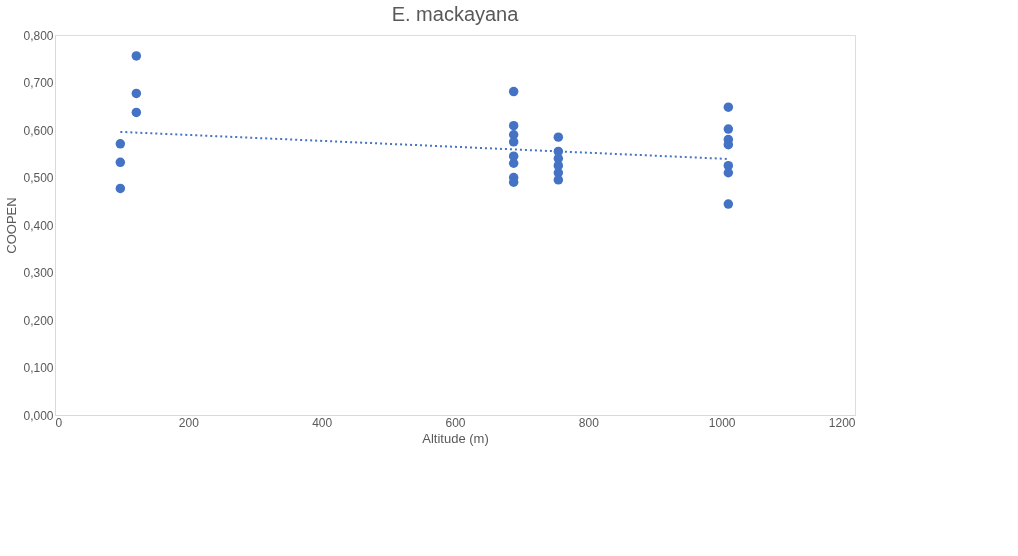  I want to click on y-tick-label: 0,500, so click(38, 178).